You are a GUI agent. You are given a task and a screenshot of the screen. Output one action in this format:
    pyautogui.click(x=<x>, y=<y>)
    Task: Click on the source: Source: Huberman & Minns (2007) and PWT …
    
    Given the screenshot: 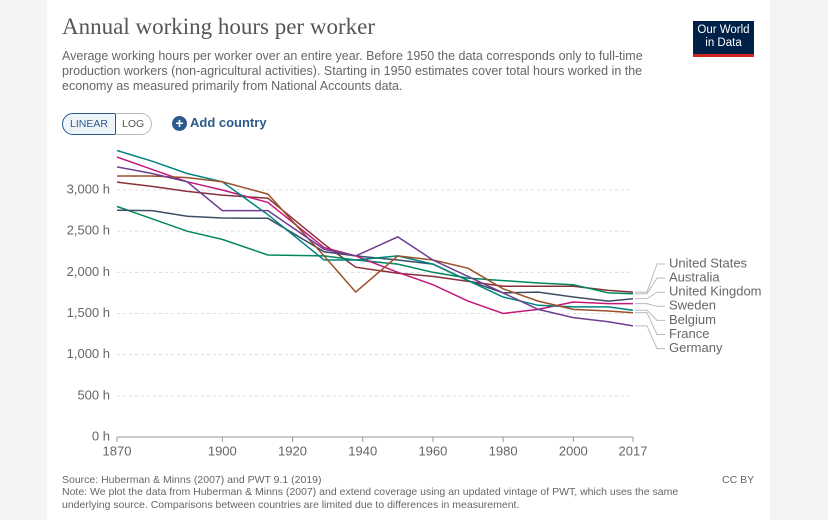 What is the action you would take?
    pyautogui.click(x=192, y=480)
    